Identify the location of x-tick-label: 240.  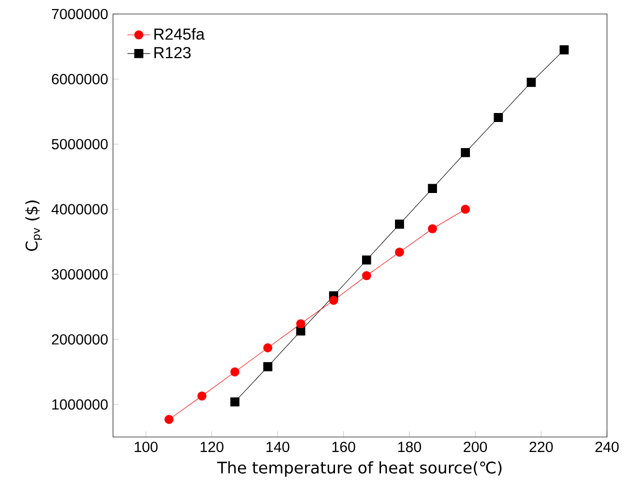
(607, 447).